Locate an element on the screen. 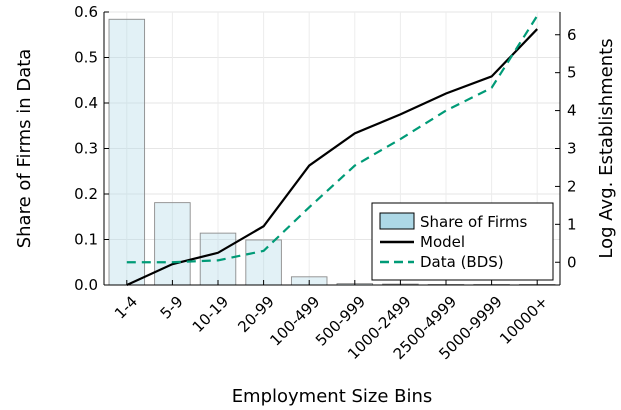 The image size is (621, 410). y-axis-left-title: Share of Firms in Data is located at coordinates (24, 149).